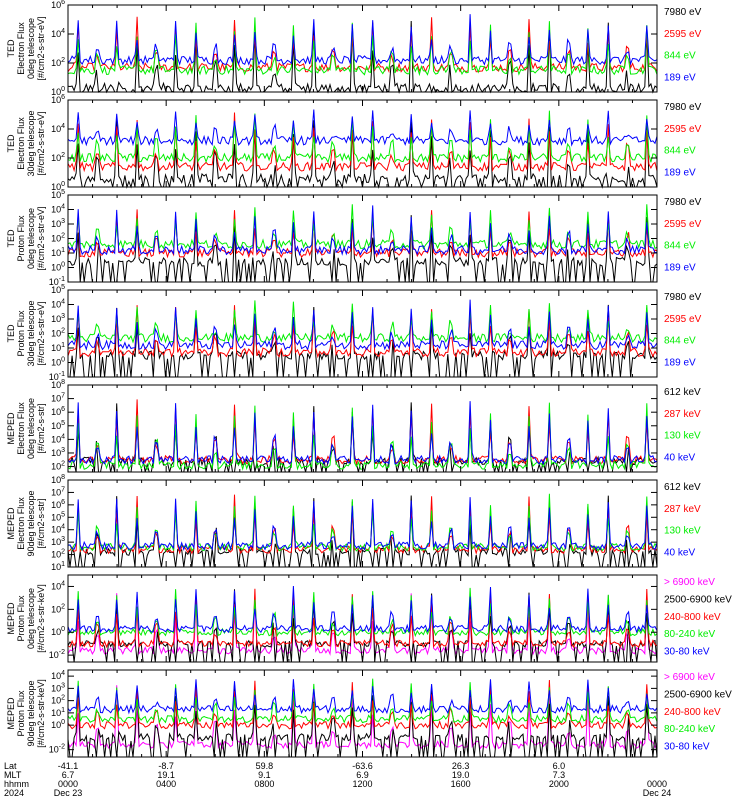 The height and width of the screenshot is (800, 750). What do you see at coordinates (264, 775) in the screenshot?
I see `x-tick-label-mlt: 9.1` at bounding box center [264, 775].